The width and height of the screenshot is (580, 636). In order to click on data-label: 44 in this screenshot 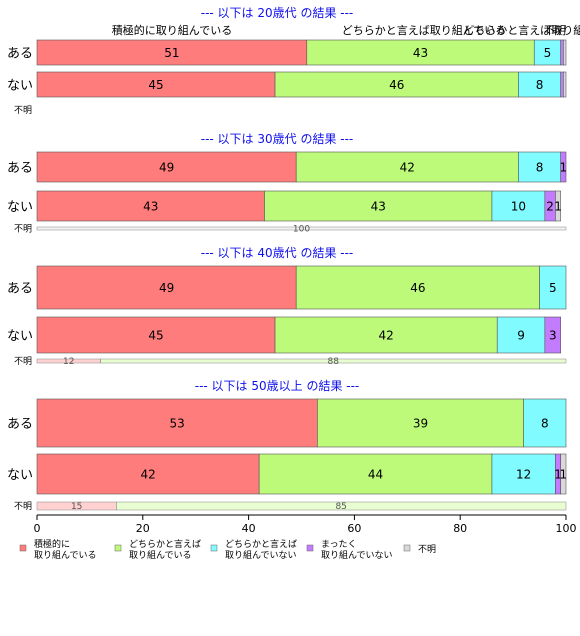, I will do `click(375, 475)`.